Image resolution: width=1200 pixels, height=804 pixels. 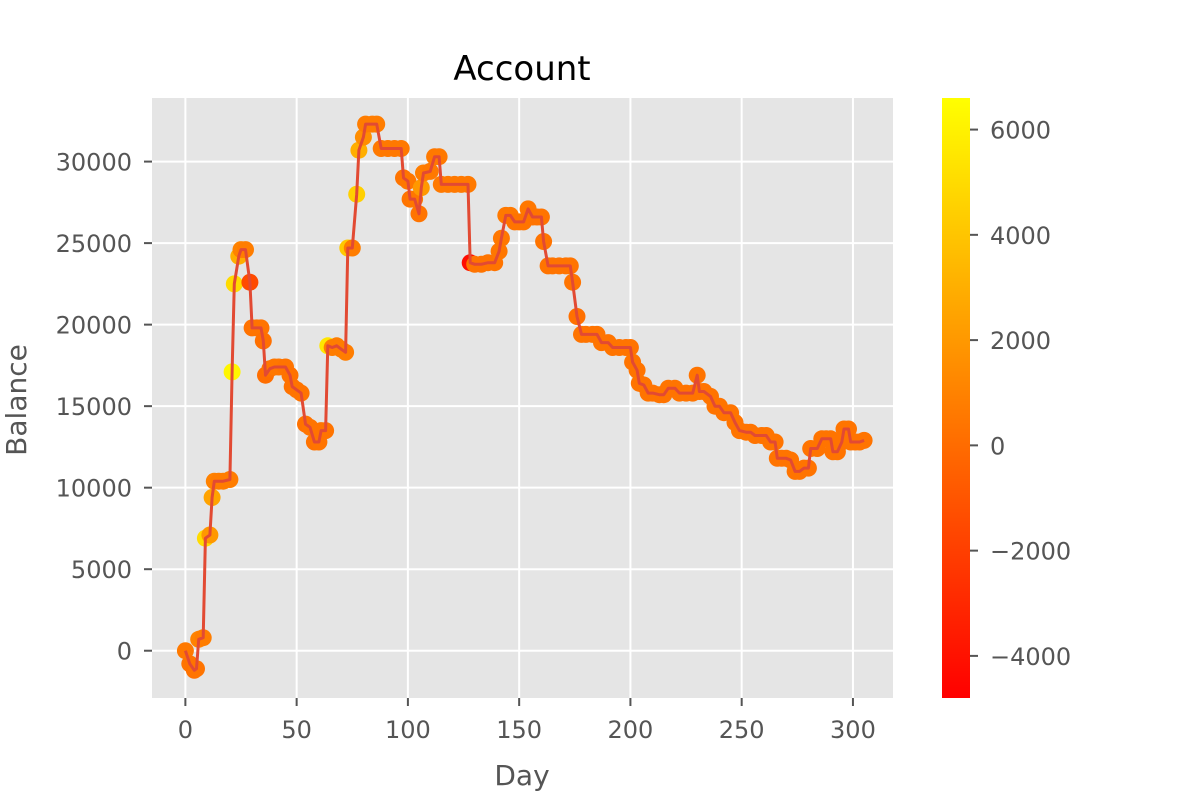 What do you see at coordinates (1020, 341) in the screenshot?
I see `colorbar-tick-label: 2000` at bounding box center [1020, 341].